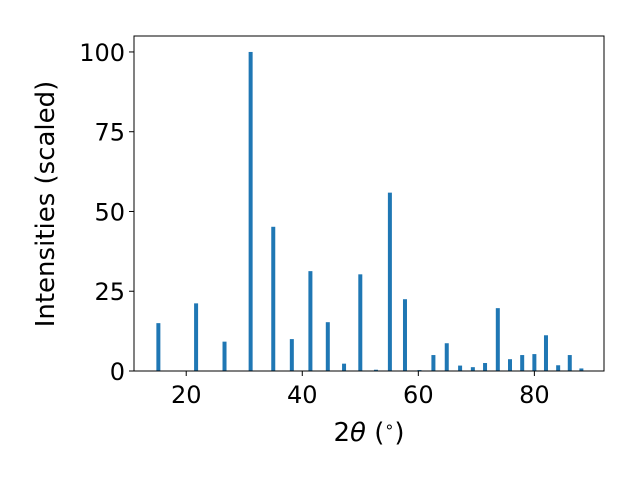  Describe the element at coordinates (360, 390) in the screenshot. I see `x-axis-ticks: 20 40 60 80` at that location.